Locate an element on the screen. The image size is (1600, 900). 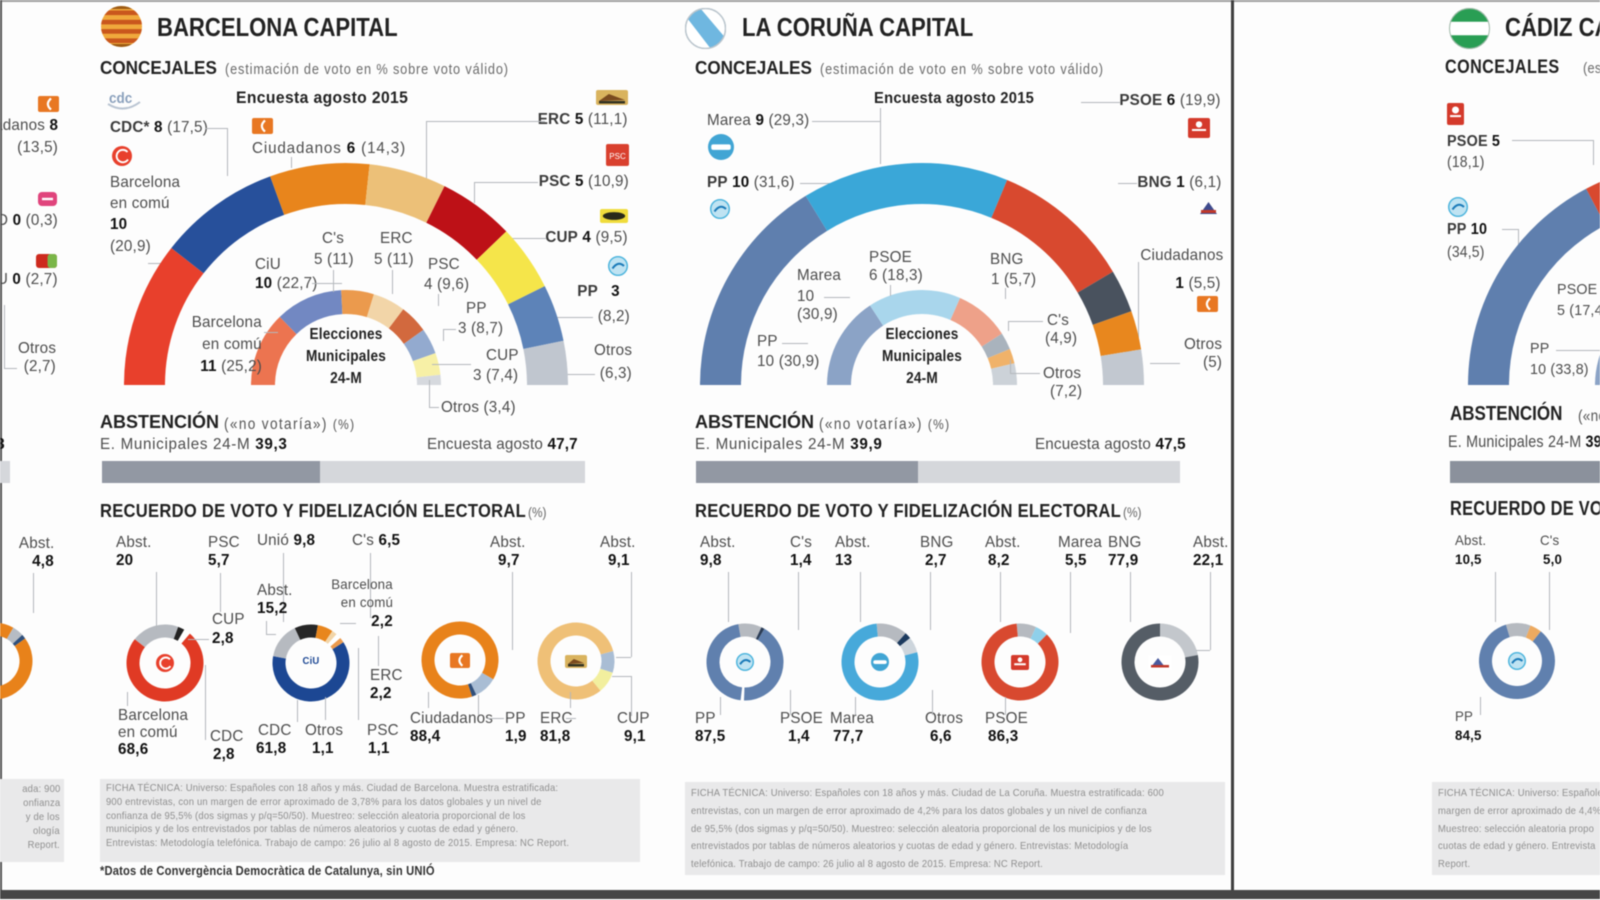
svg-text: PSC is located at coordinates (617, 156).